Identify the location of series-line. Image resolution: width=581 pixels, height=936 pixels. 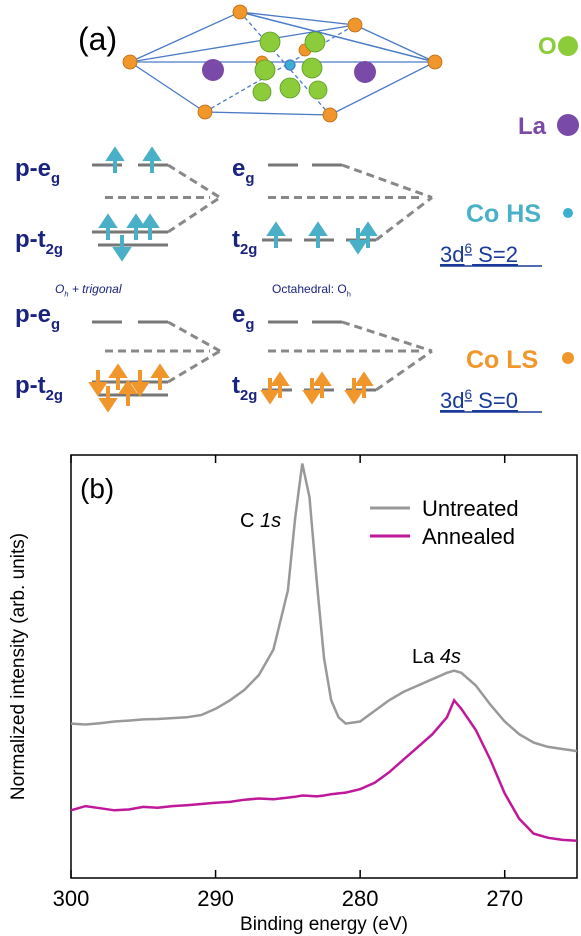
(324, 770).